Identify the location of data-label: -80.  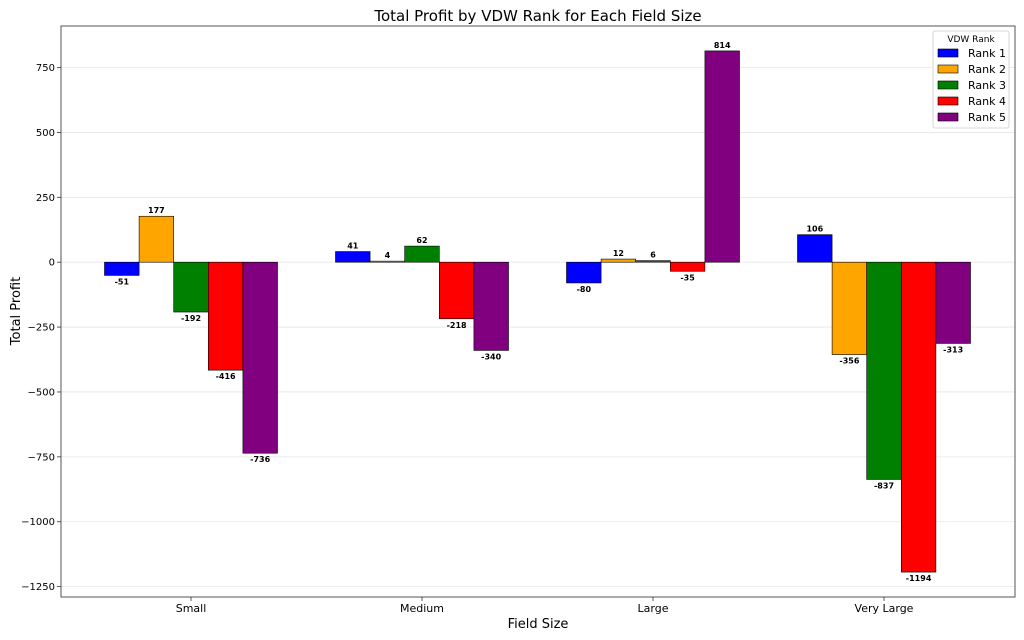
(584, 289).